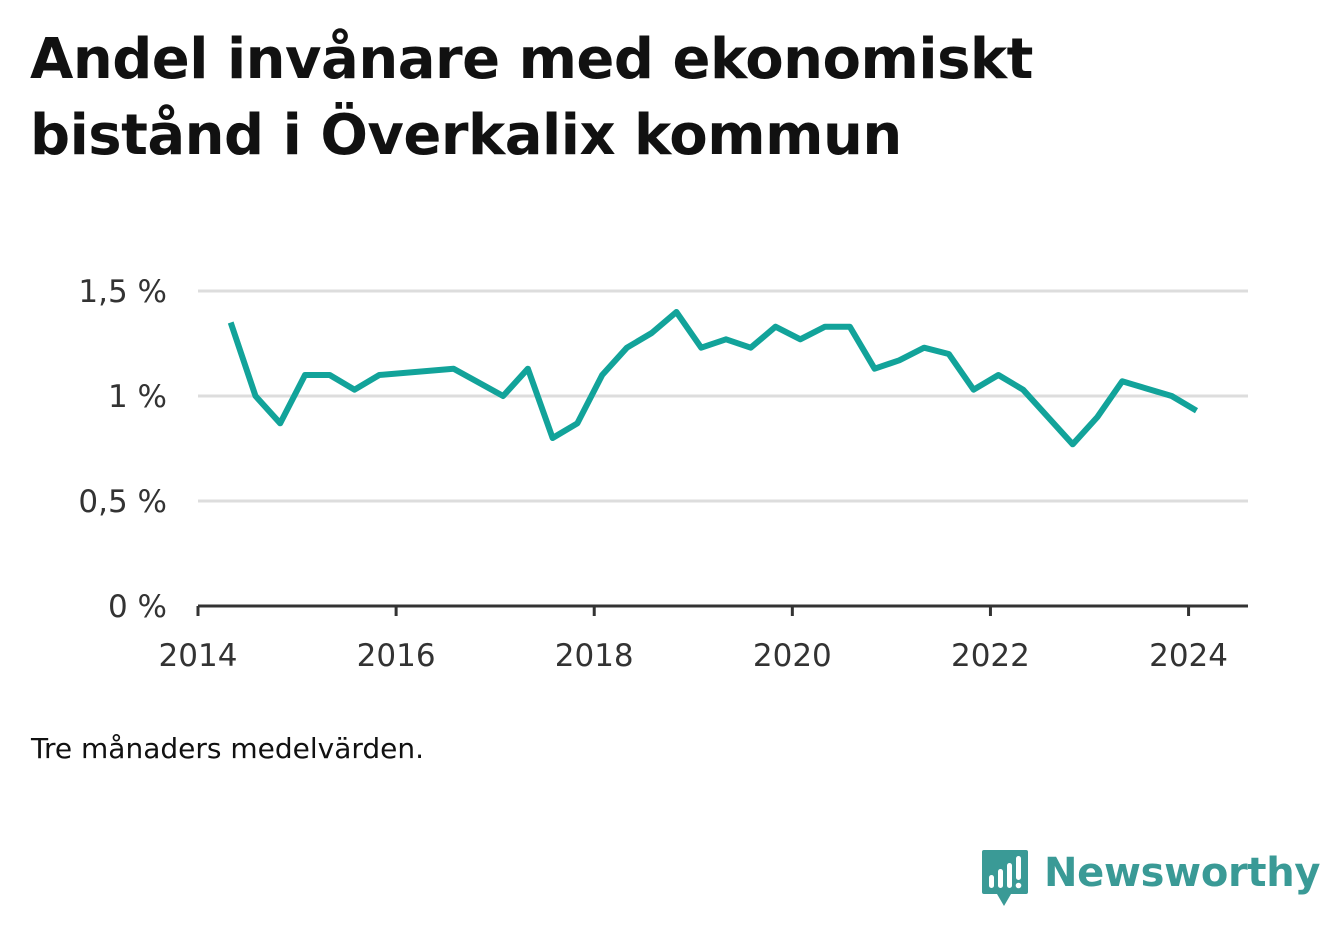 This screenshot has height=939, width=1322. I want to click on series-line, so click(713, 378).